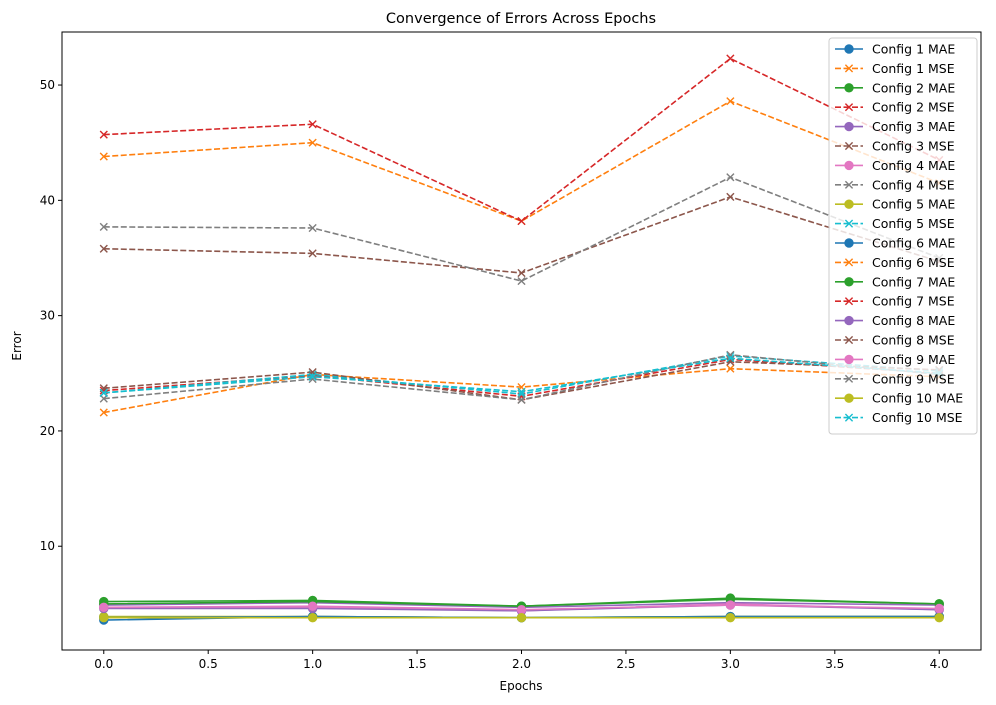 This screenshot has height=705, width=996. What do you see at coordinates (103, 664) in the screenshot?
I see `x-tick-label: 0.0` at bounding box center [103, 664].